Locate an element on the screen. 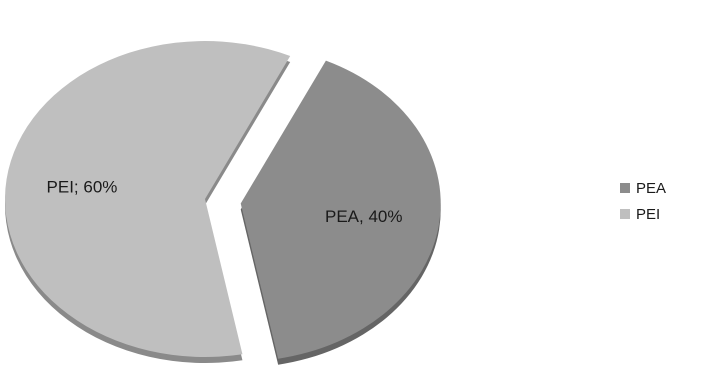 This screenshot has width=709, height=366. legend-swatch-pea is located at coordinates (625, 188).